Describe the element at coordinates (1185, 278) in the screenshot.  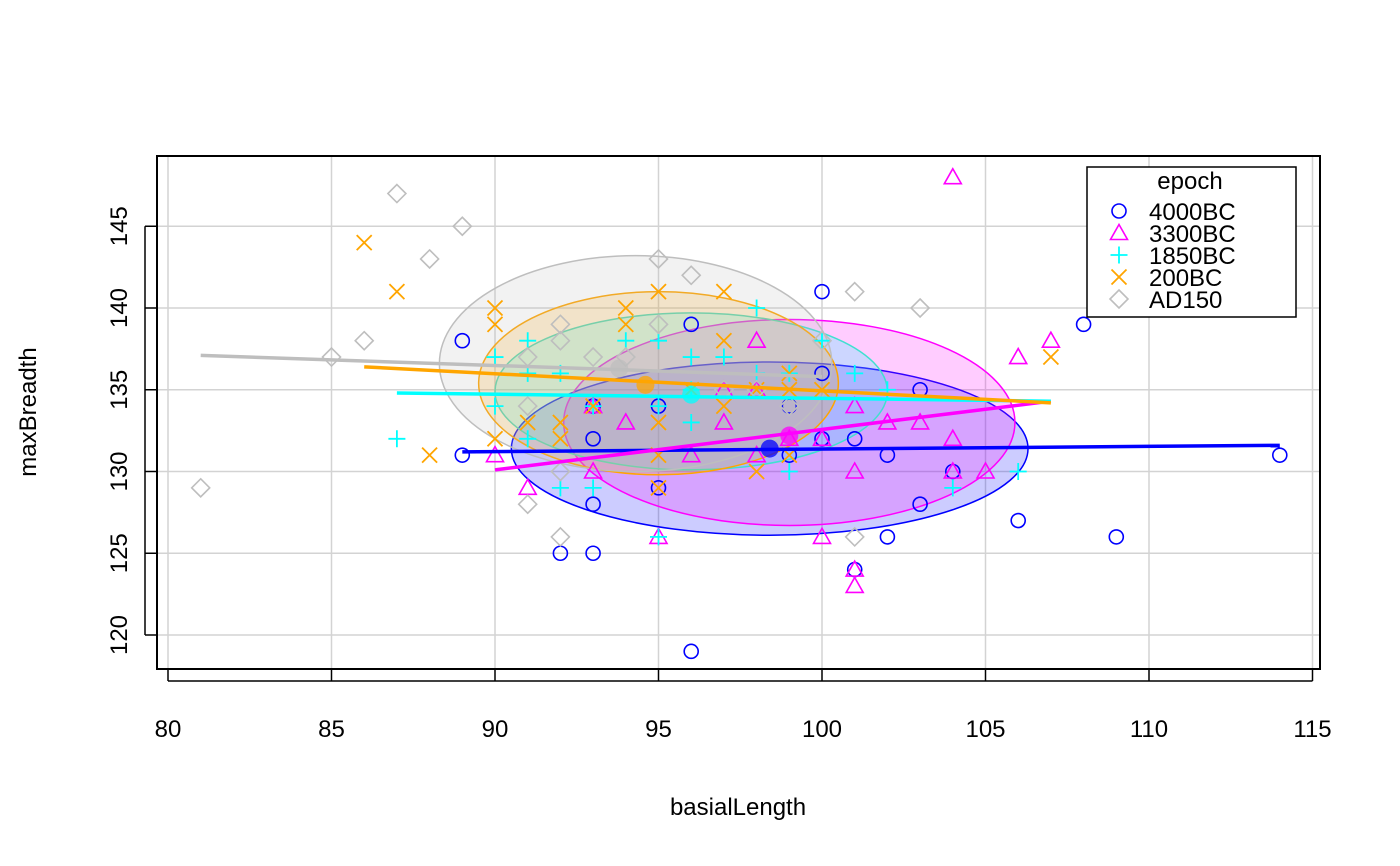
I see `legend-label-200bc: 200BC` at that location.